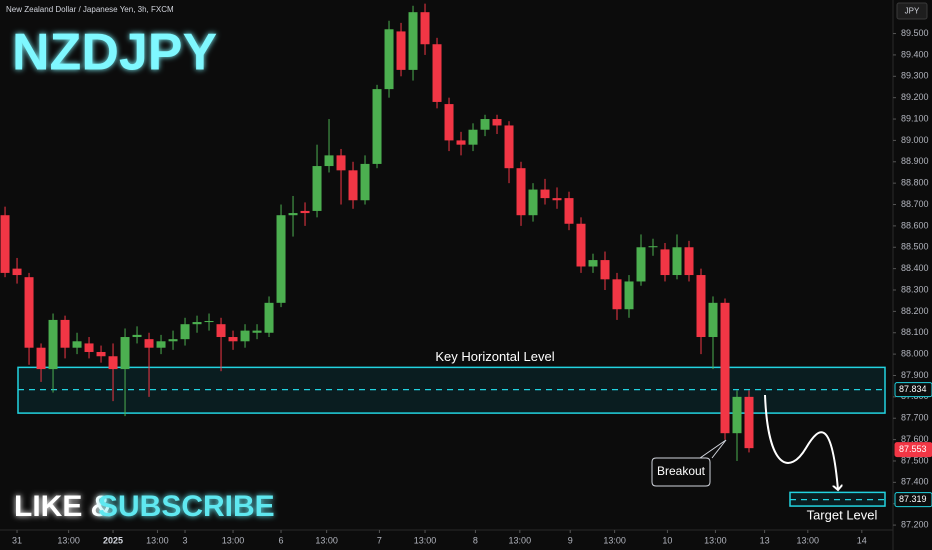 This screenshot has height=550, width=932. What do you see at coordinates (915, 204) in the screenshot?
I see `y-tick-label: 88.700` at bounding box center [915, 204].